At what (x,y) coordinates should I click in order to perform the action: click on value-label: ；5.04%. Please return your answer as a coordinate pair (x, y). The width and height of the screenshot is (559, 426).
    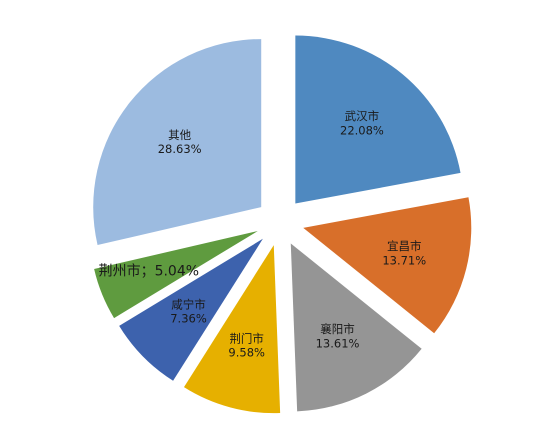
    Looking at the image, I should click on (170, 271).